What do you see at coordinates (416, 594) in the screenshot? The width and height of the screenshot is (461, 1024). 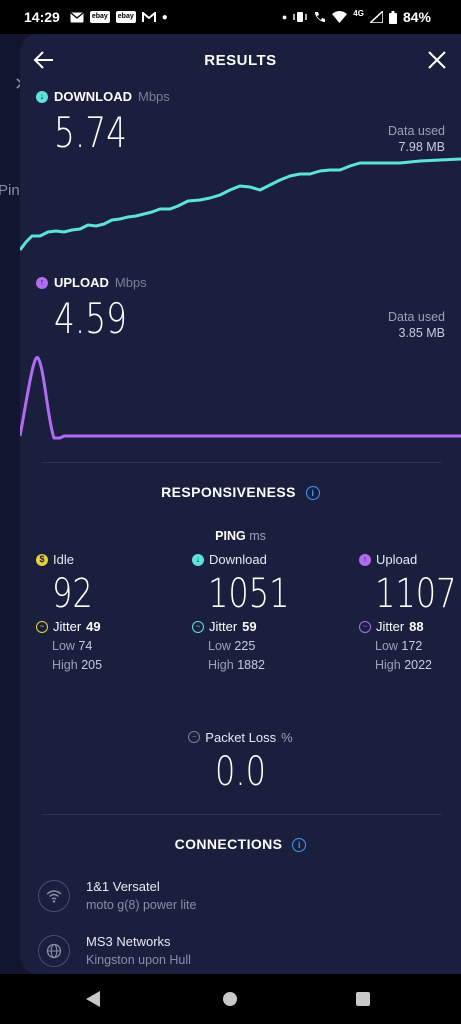 I see `upload-ping-value: 1107` at bounding box center [416, 594].